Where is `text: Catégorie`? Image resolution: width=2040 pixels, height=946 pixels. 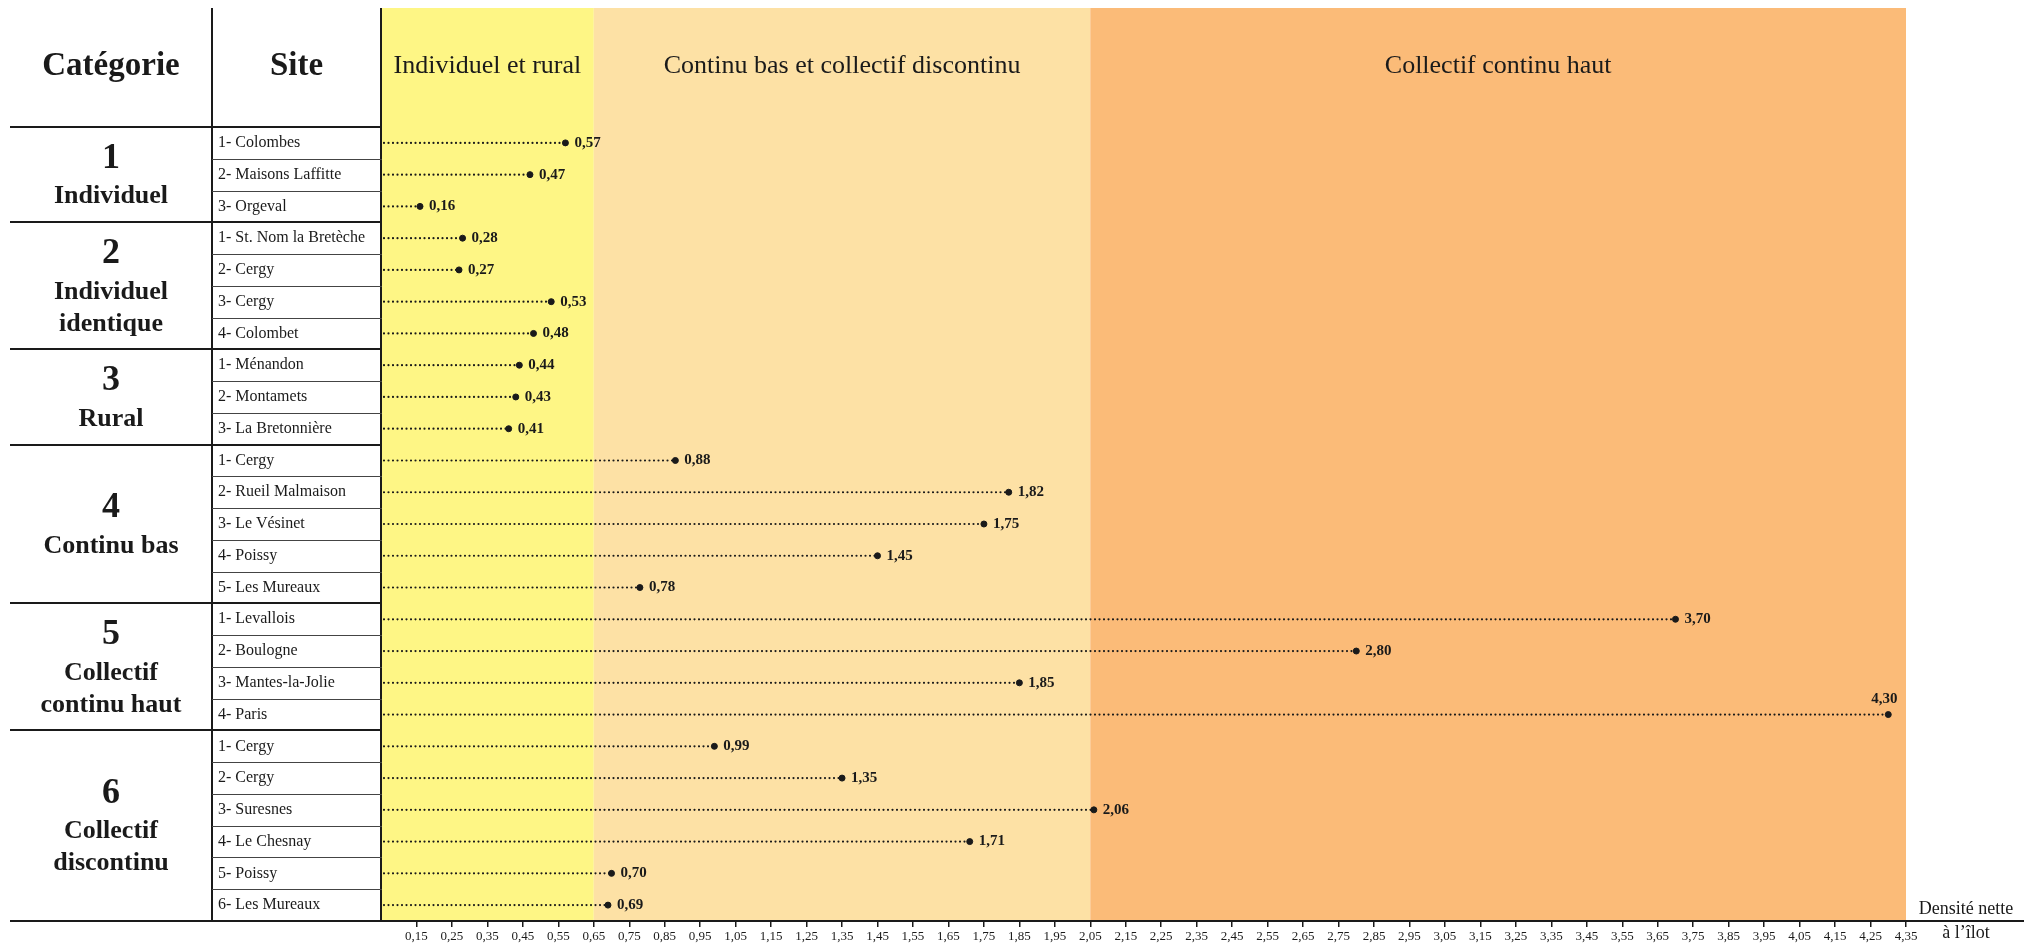 text: Catégorie is located at coordinates (111, 63).